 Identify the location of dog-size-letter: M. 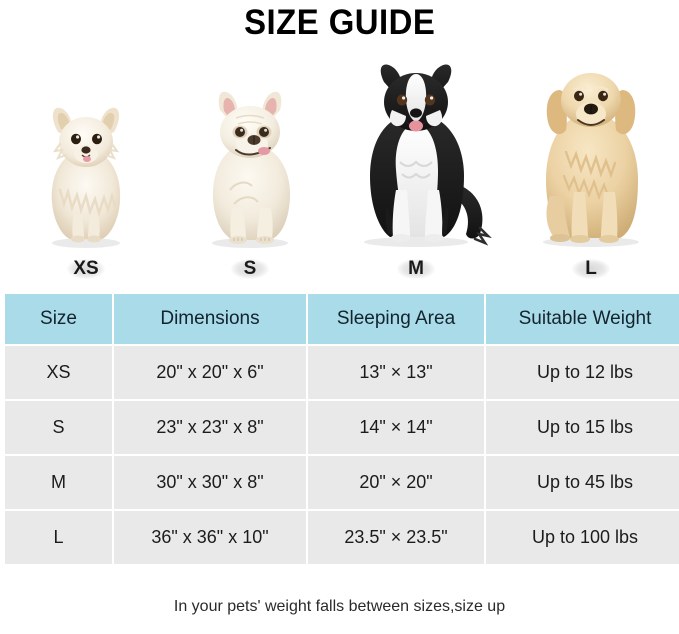
(416, 268).